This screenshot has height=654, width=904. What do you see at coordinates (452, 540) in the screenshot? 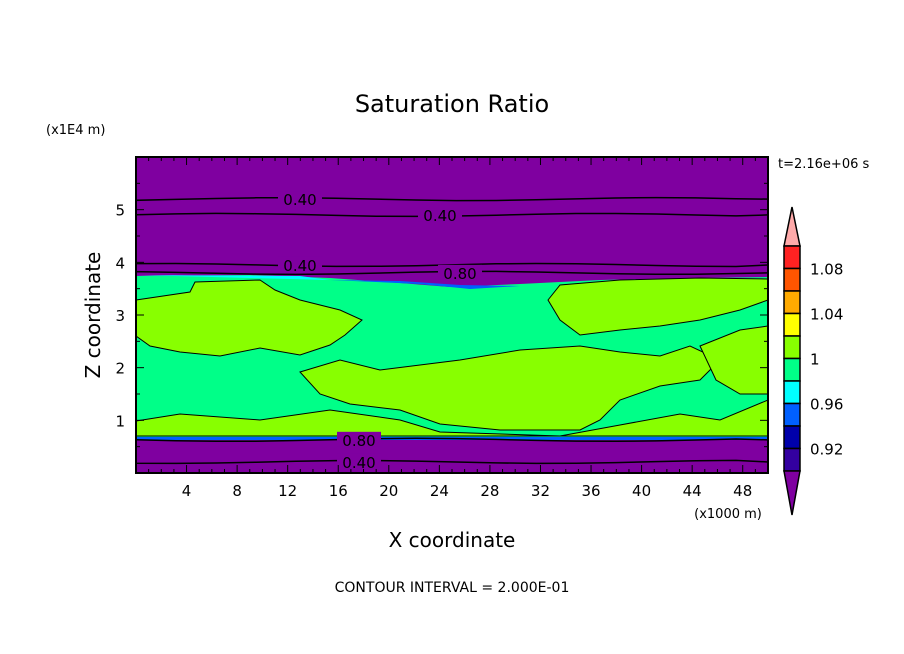
I see `x-axis-label: X coordinate` at bounding box center [452, 540].